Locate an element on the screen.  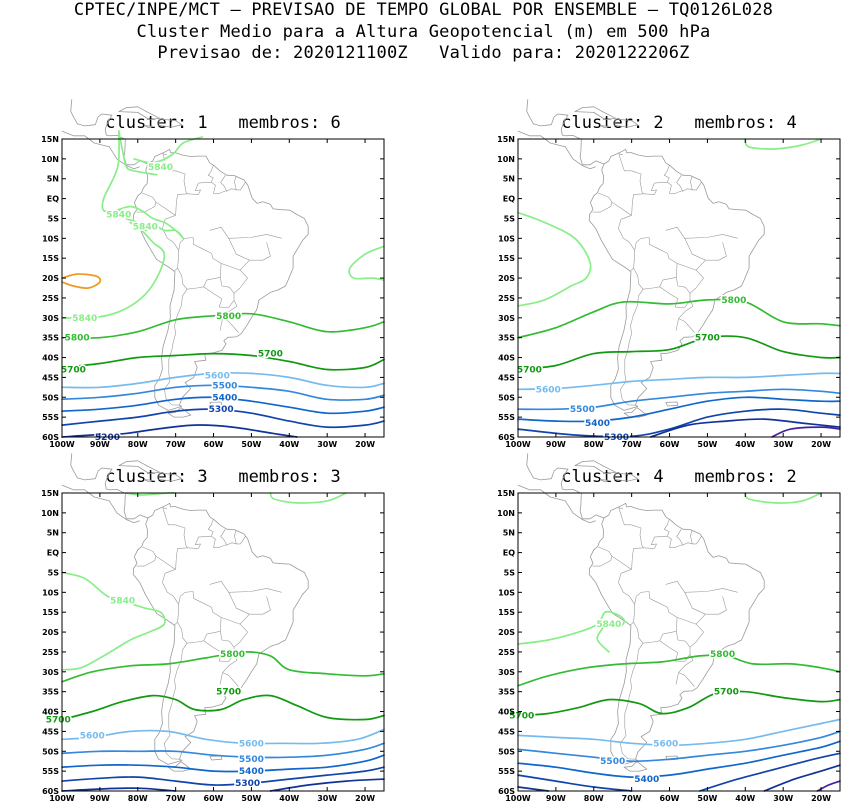
contour-label: 5840 is located at coordinates (608, 625).